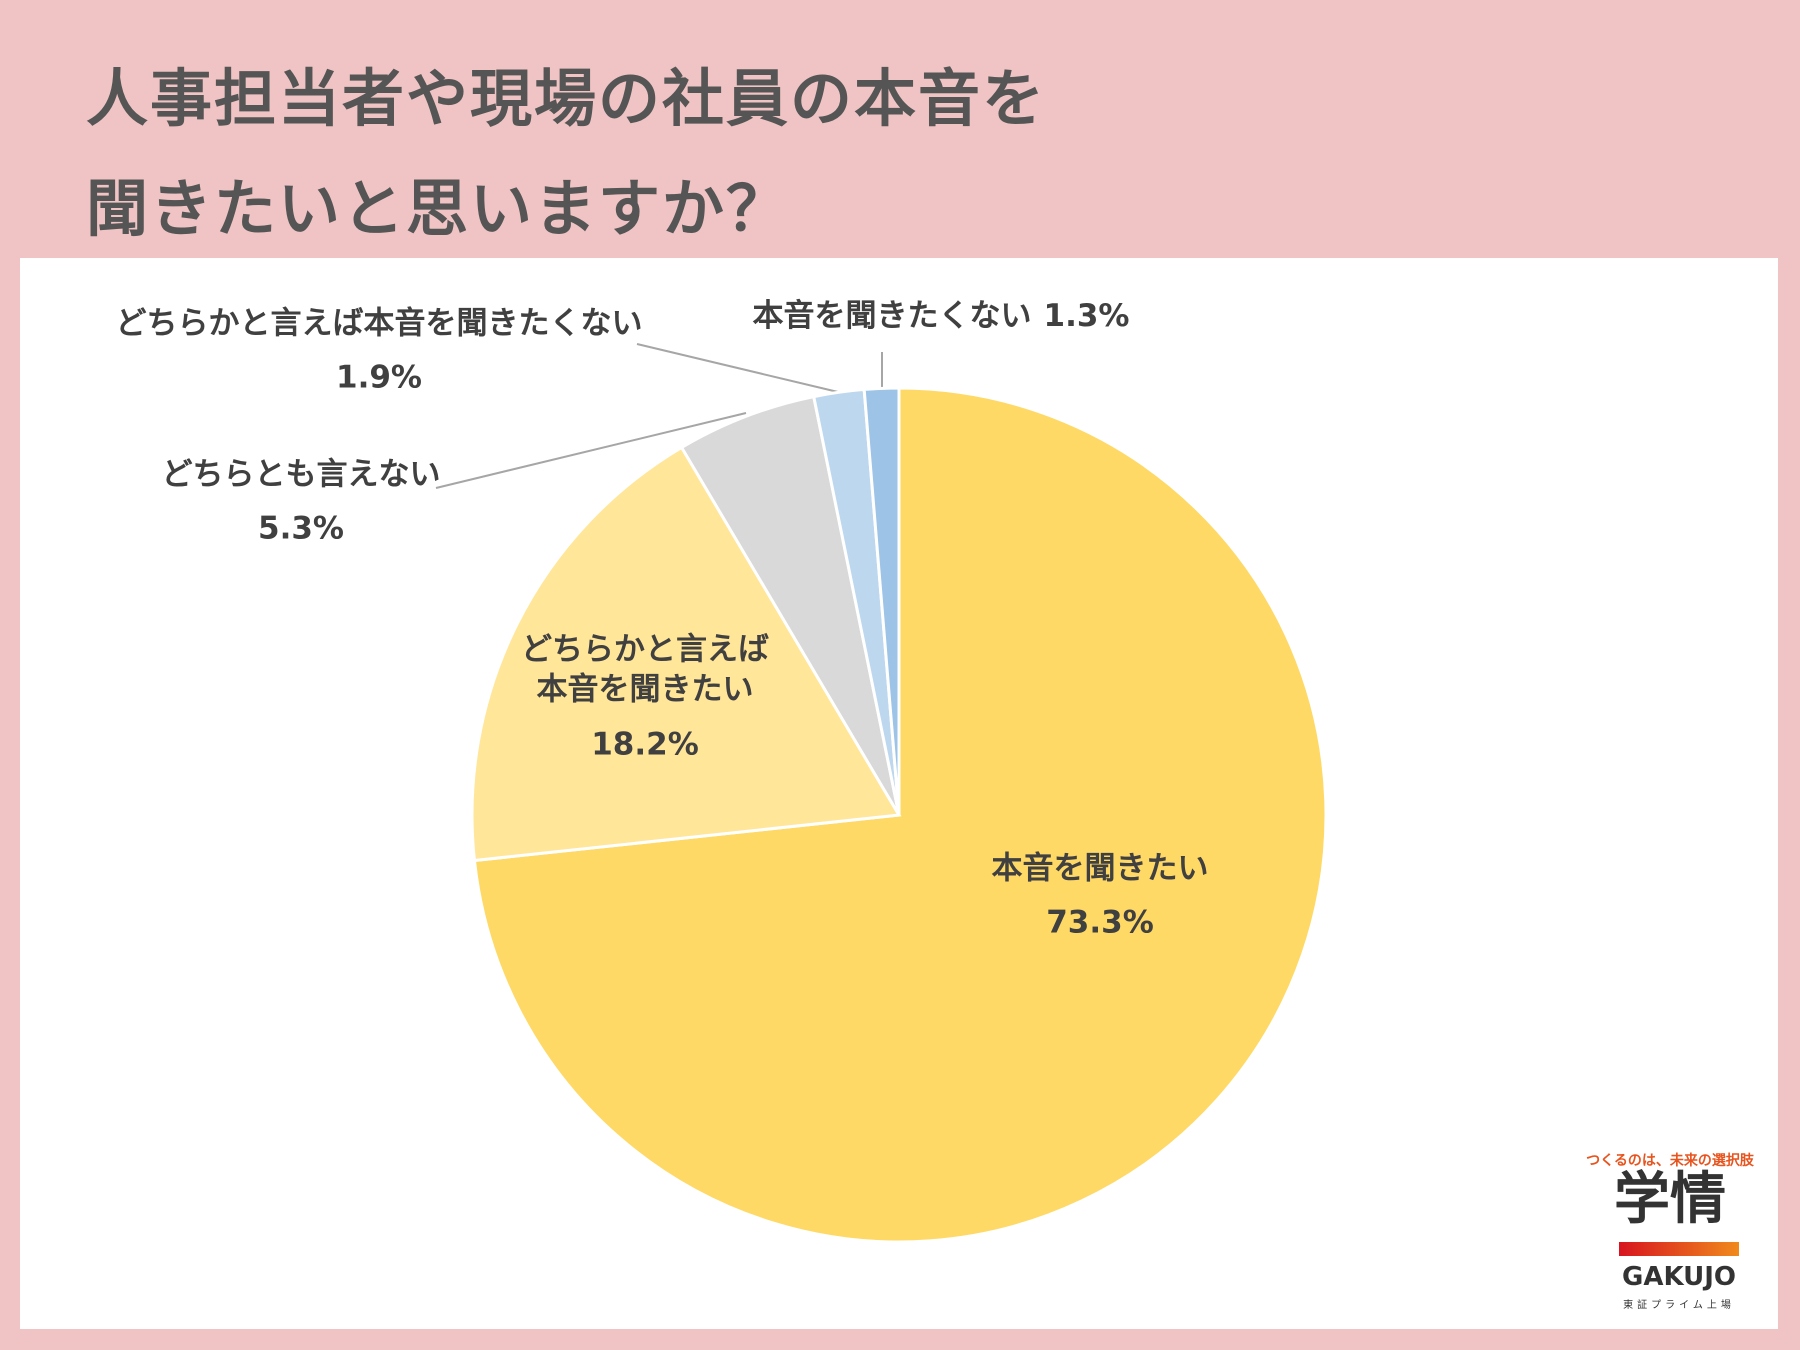  I want to click on data-label: どちらかと言えば本音を聞きたい 18.2%, so click(645, 697).